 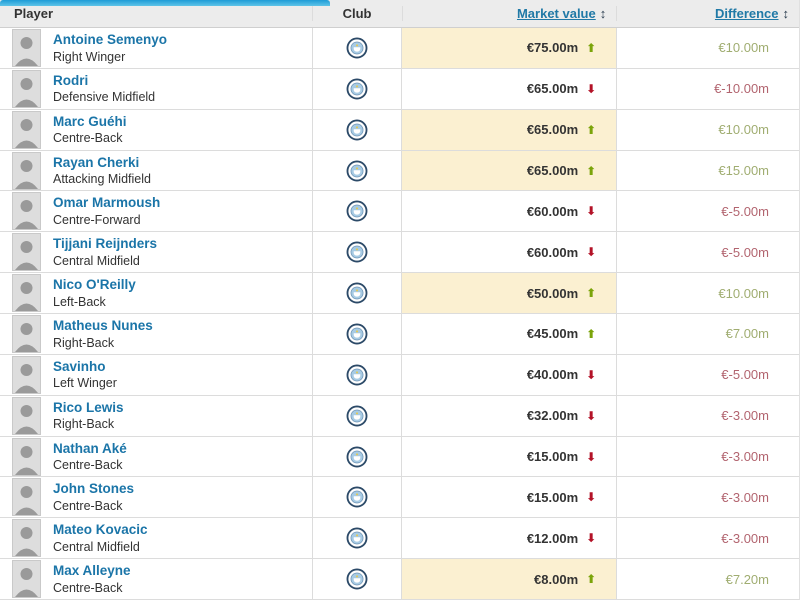 What do you see at coordinates (92, 571) in the screenshot?
I see `player-name-link: Max Alleyne` at bounding box center [92, 571].